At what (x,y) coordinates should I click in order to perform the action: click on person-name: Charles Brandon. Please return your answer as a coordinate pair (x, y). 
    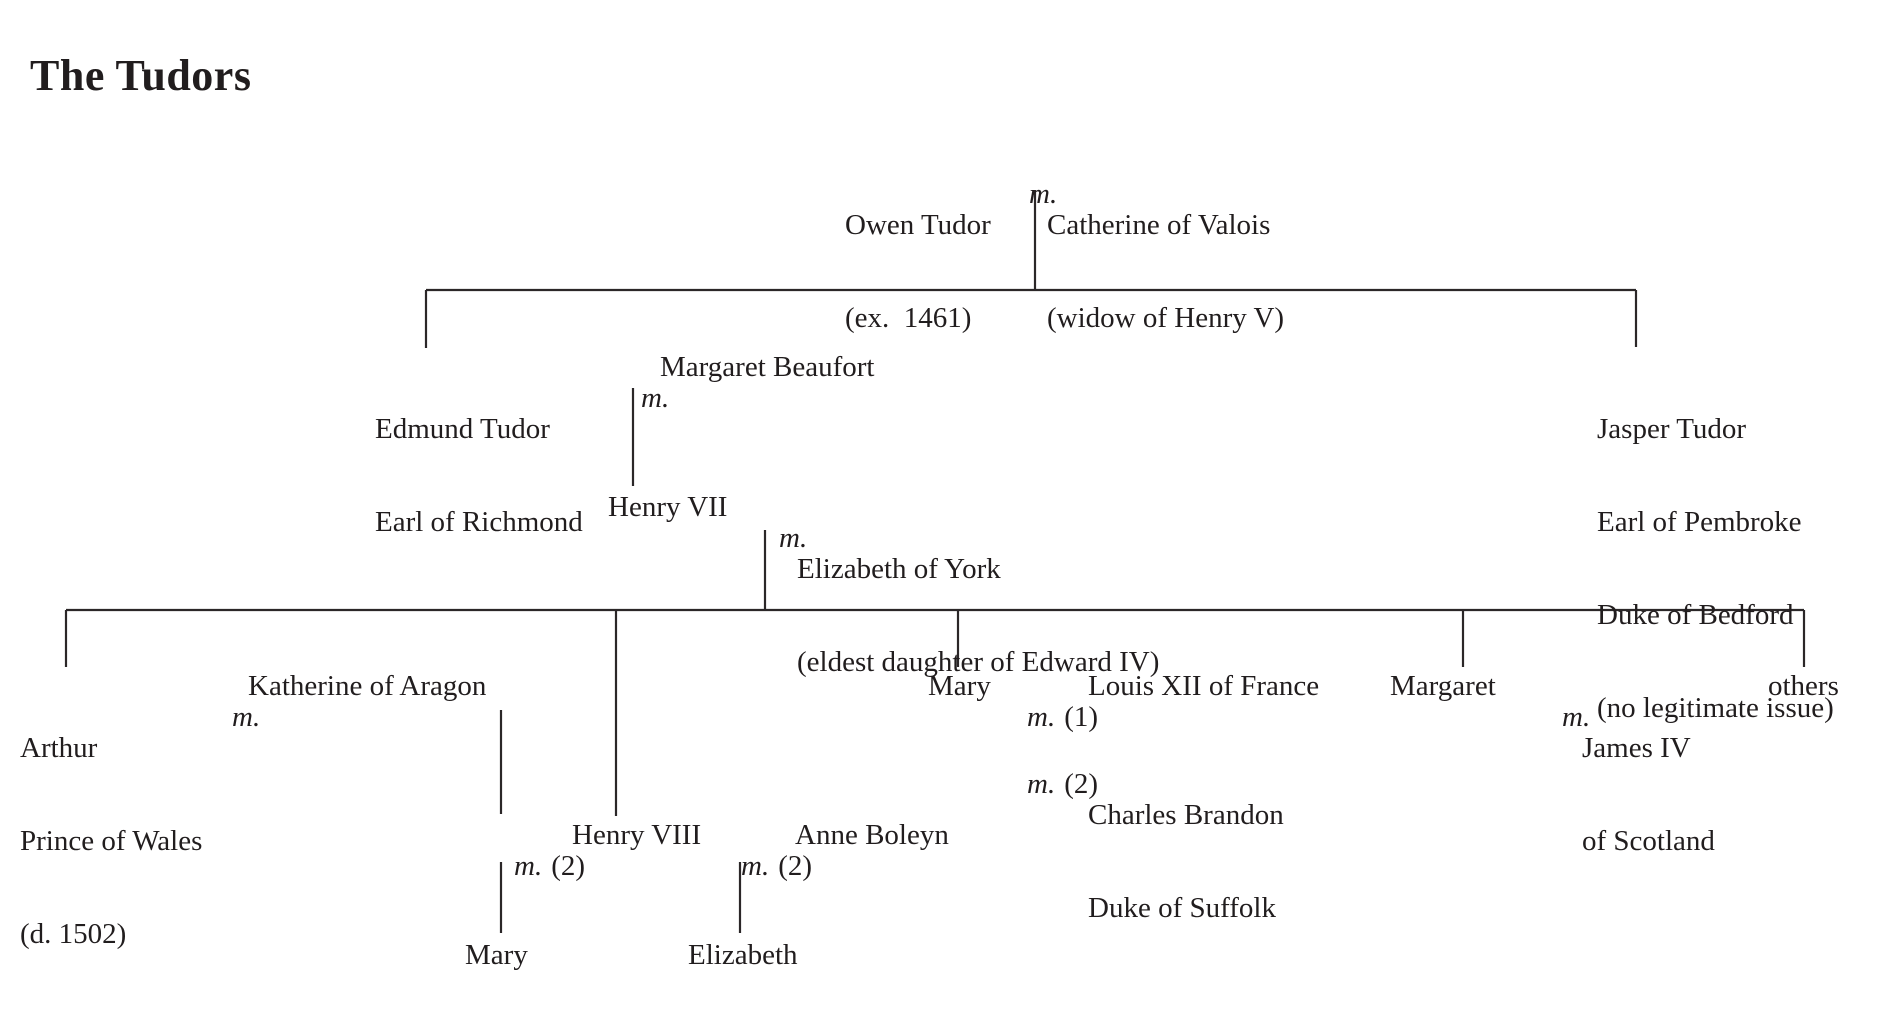
    Looking at the image, I should click on (1186, 815).